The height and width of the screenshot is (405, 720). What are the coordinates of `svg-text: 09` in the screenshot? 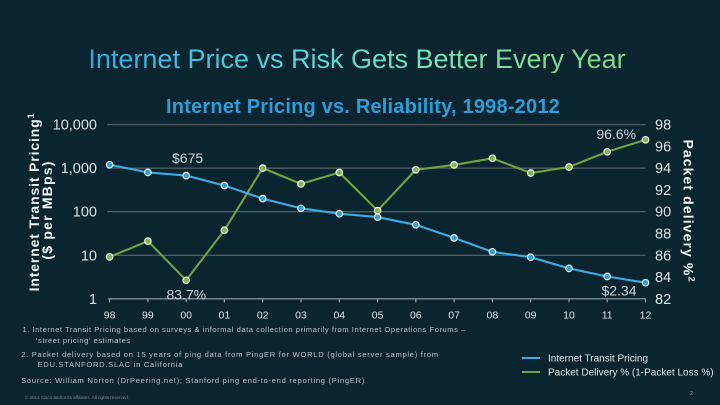 It's located at (531, 316).